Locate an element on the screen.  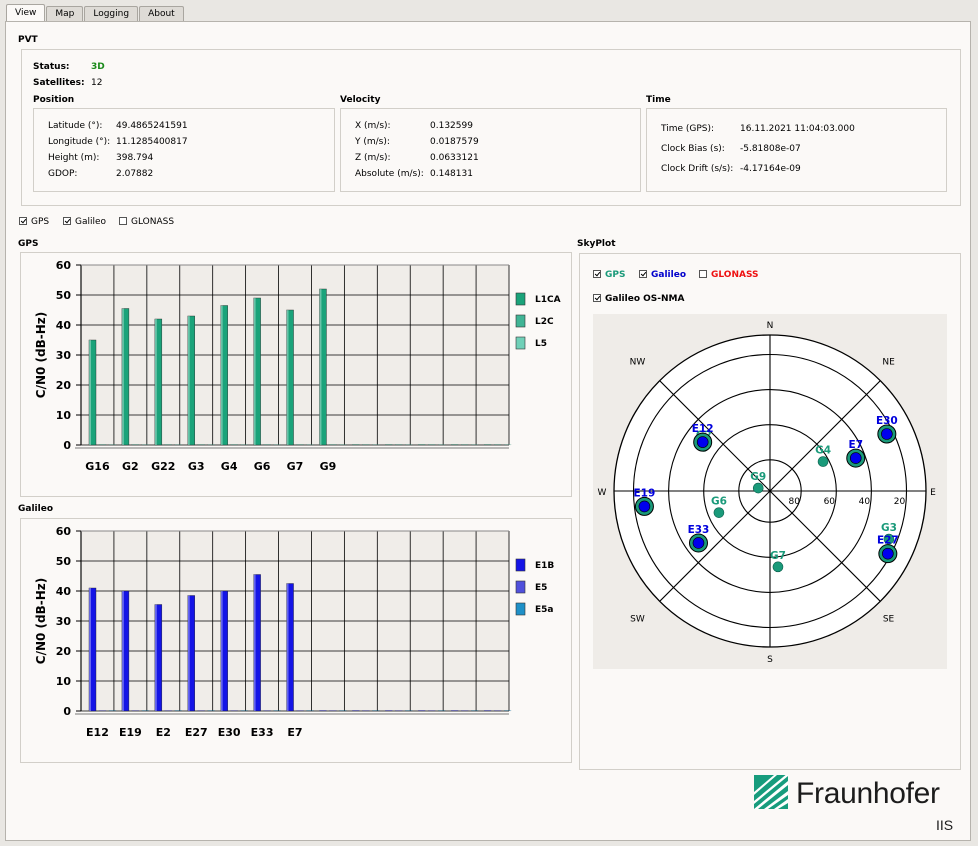
gps-category-label: G4 is located at coordinates (229, 466).